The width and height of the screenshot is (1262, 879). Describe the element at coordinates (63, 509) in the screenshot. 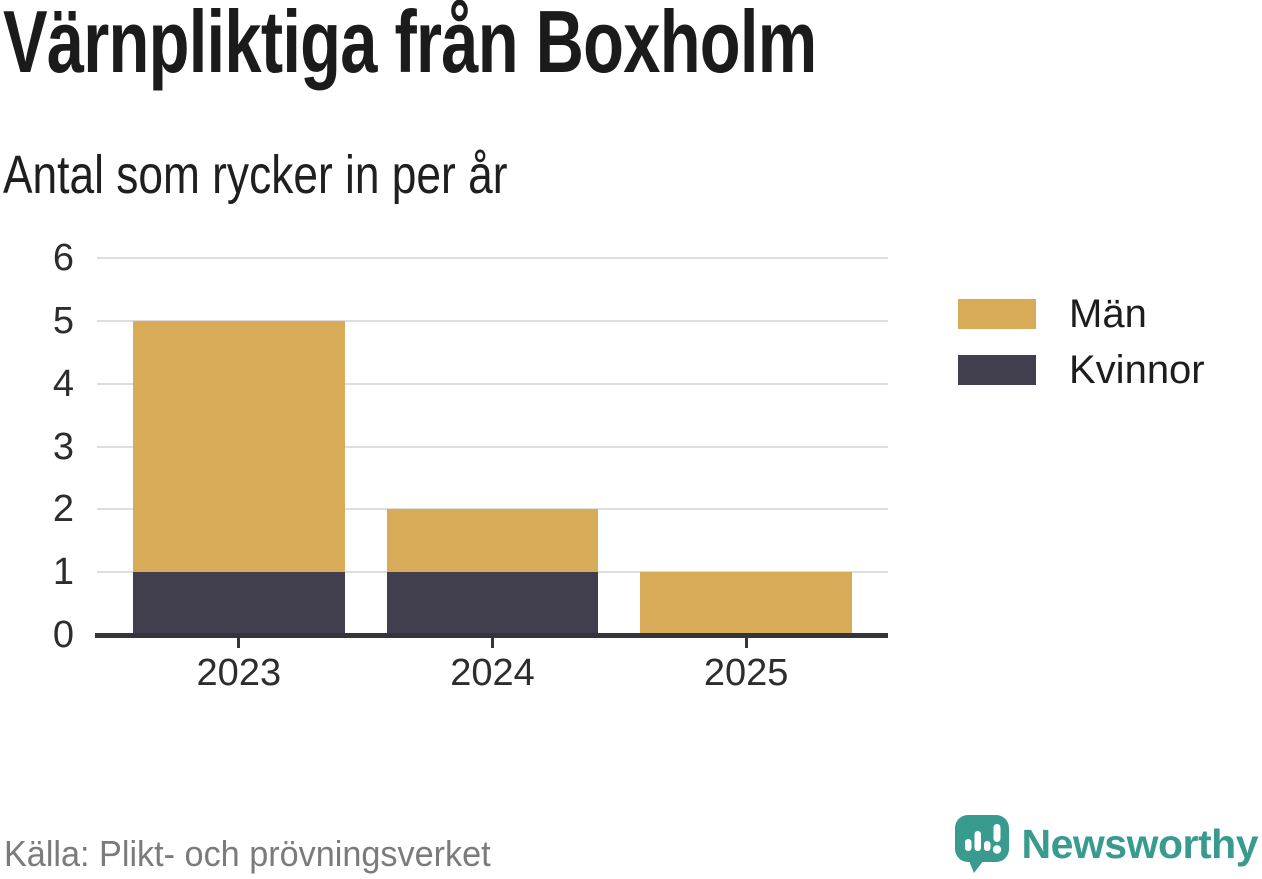

I see `y-axis-tick-label: 2` at that location.